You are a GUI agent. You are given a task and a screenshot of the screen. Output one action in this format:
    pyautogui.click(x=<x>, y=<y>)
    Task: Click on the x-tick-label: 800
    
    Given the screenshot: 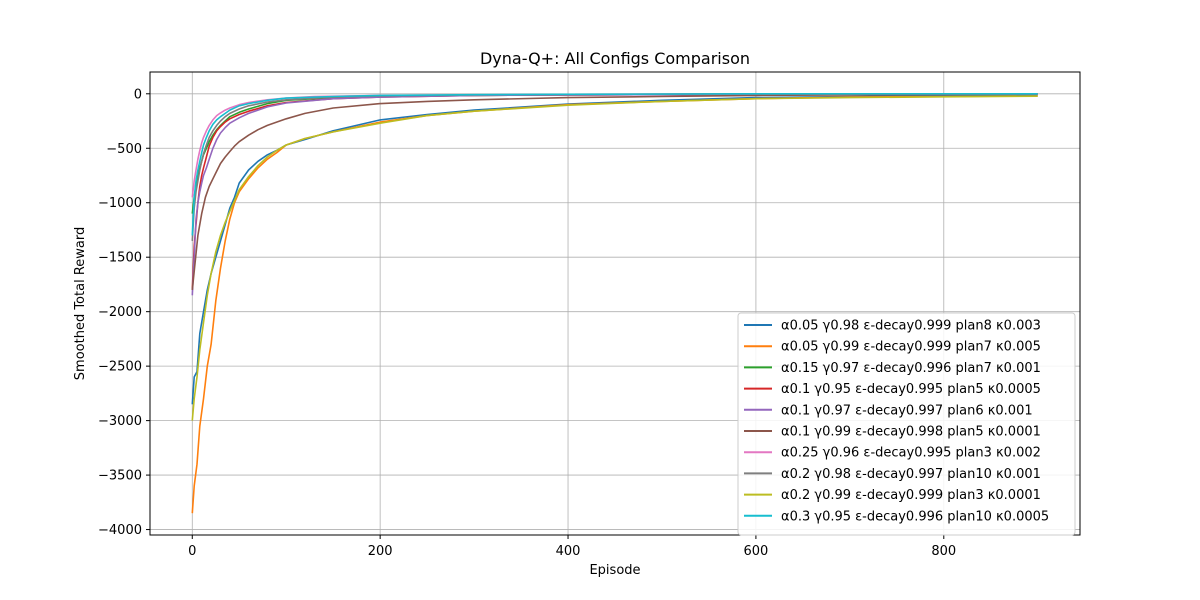 What is the action you would take?
    pyautogui.click(x=943, y=551)
    